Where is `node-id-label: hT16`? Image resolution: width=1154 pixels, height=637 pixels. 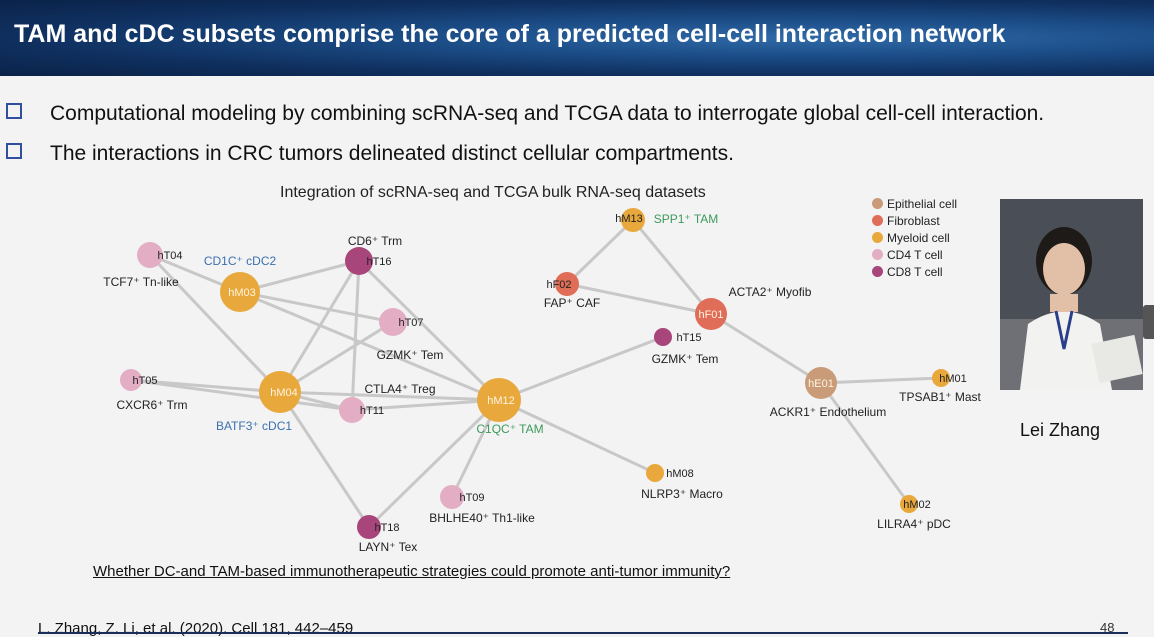 node-id-label: hT16 is located at coordinates (378, 262).